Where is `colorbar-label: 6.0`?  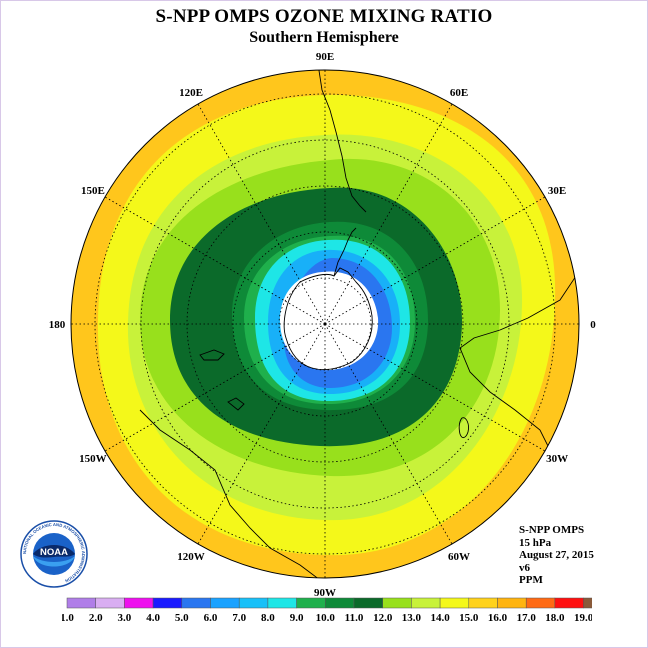
colorbar-label: 6.0 is located at coordinates (211, 618).